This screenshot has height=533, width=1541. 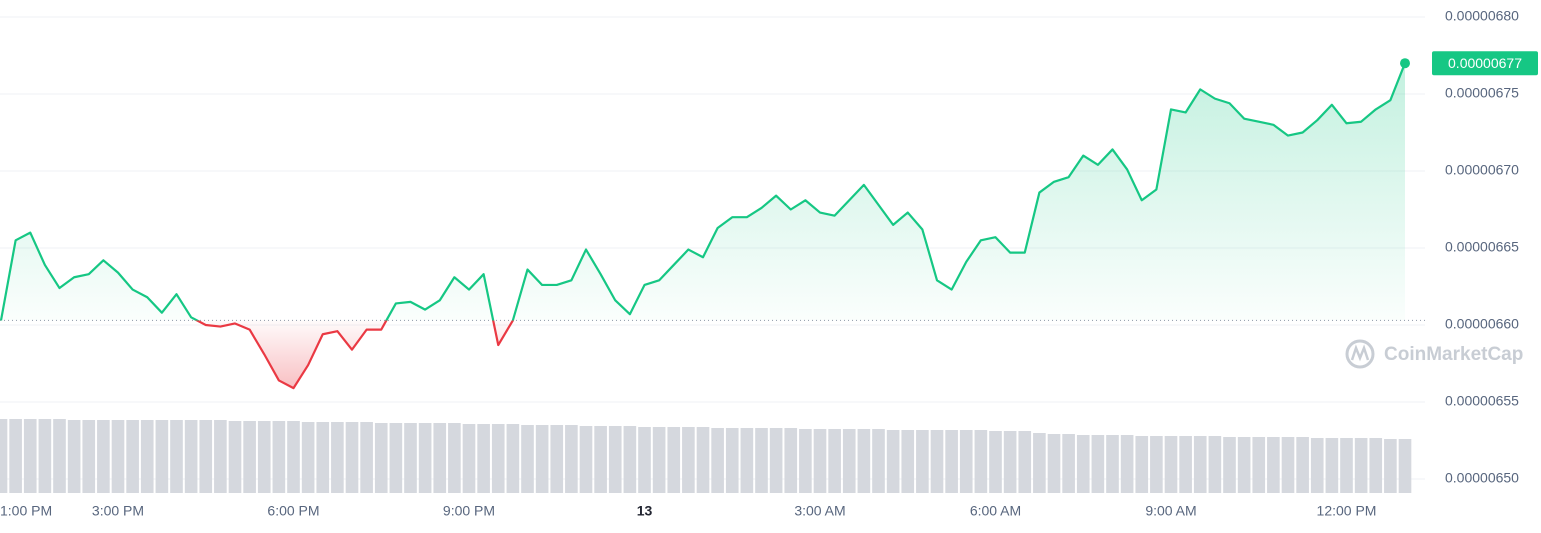 I want to click on y-tick-label: 0.00000650, so click(x=1482, y=478).